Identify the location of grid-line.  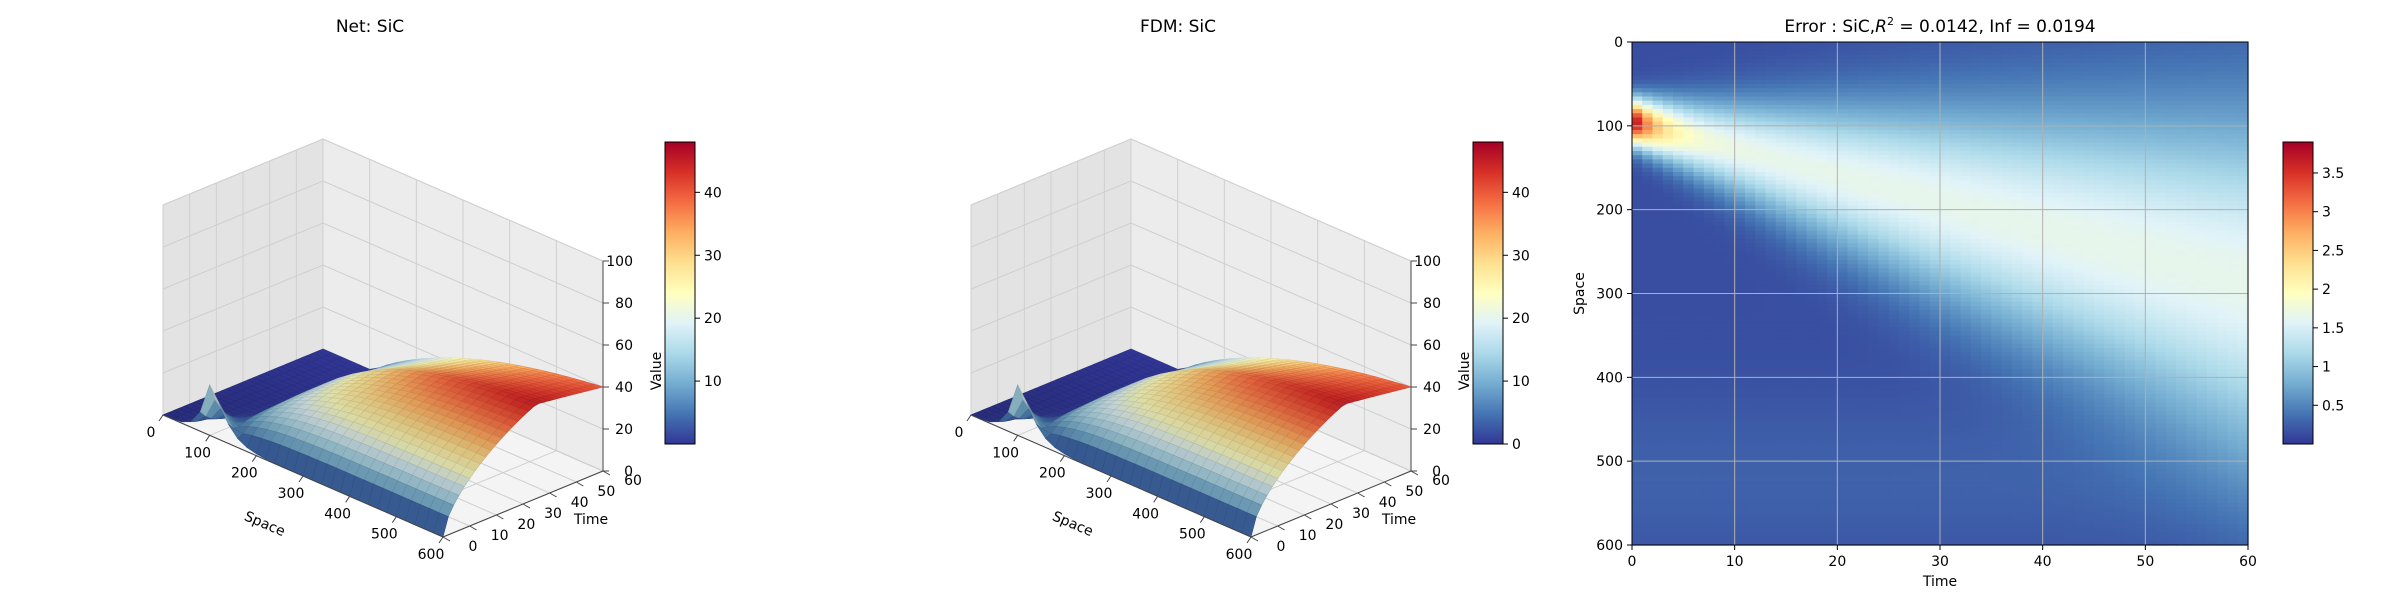
(1191, 284).